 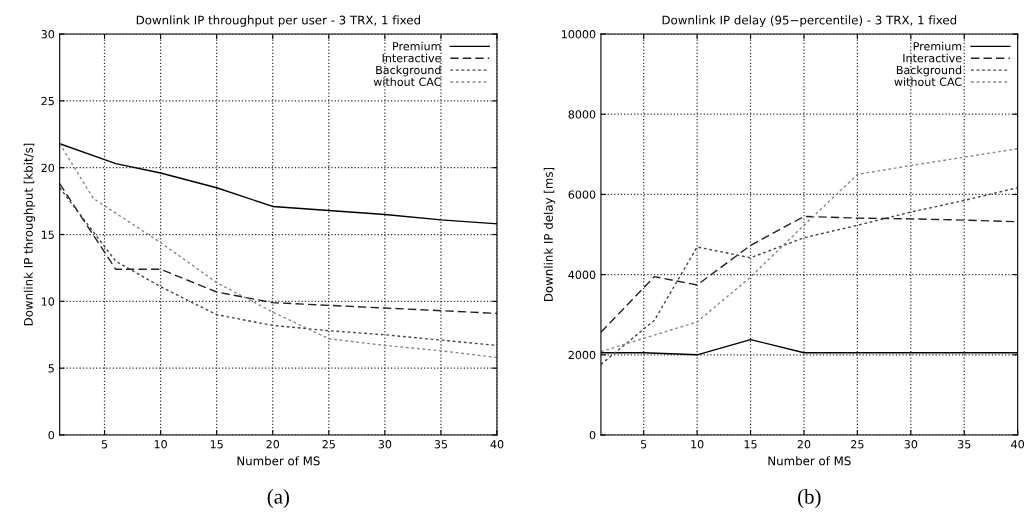 I want to click on text: (a), so click(x=278, y=499).